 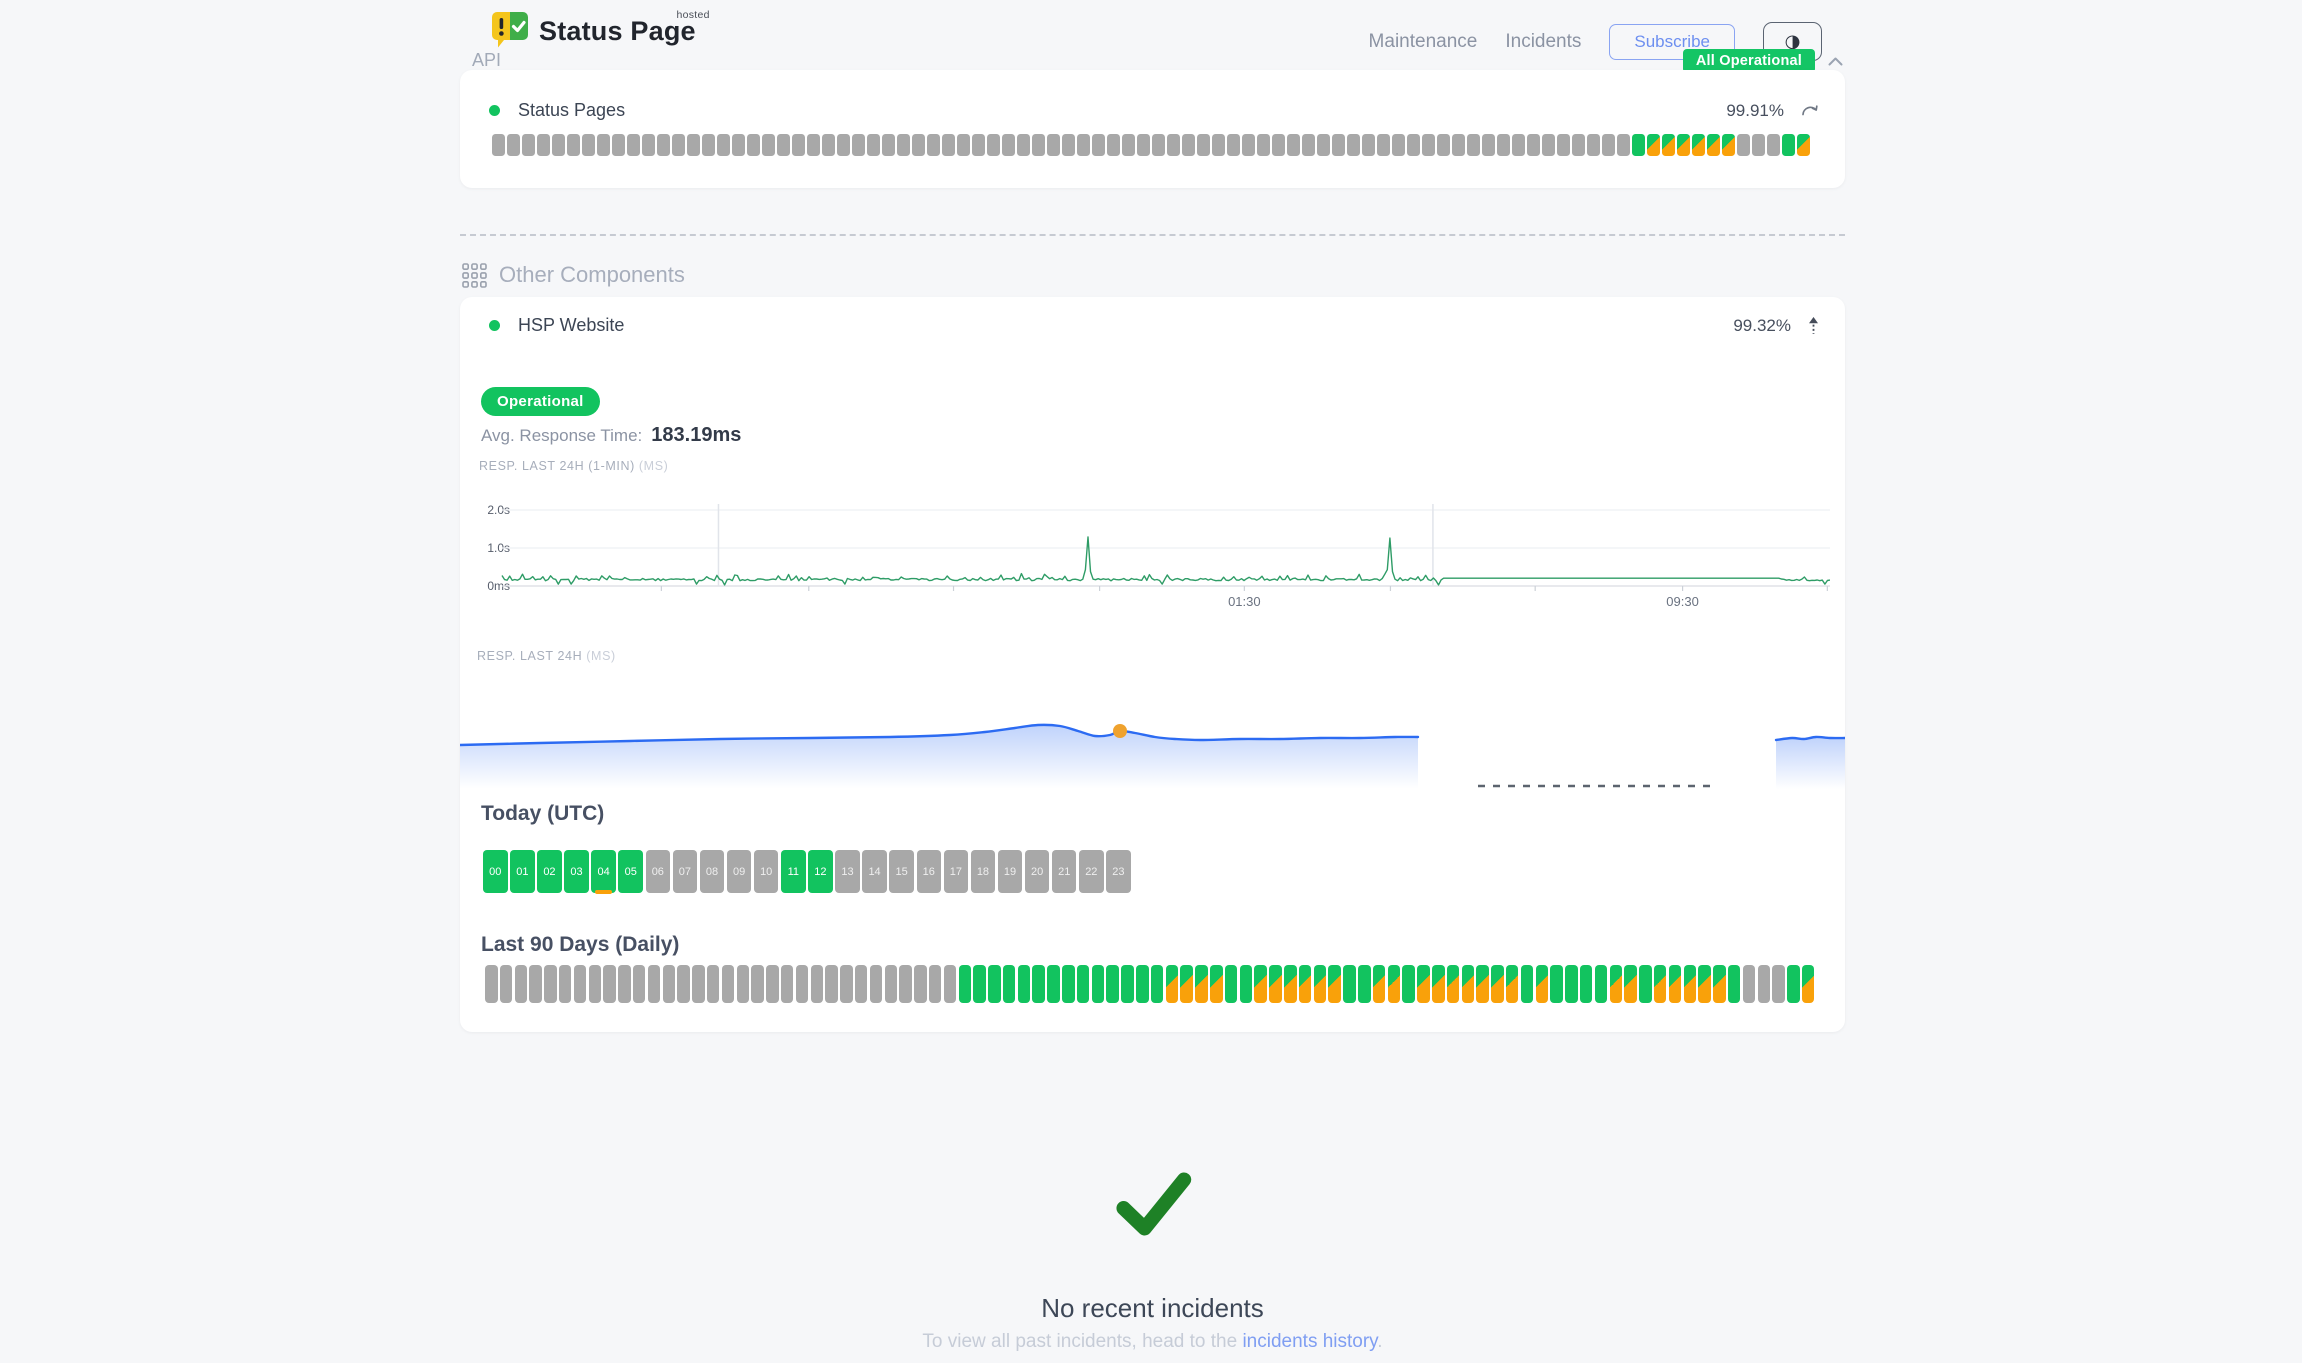 I want to click on hour-block: 11, so click(x=793, y=871).